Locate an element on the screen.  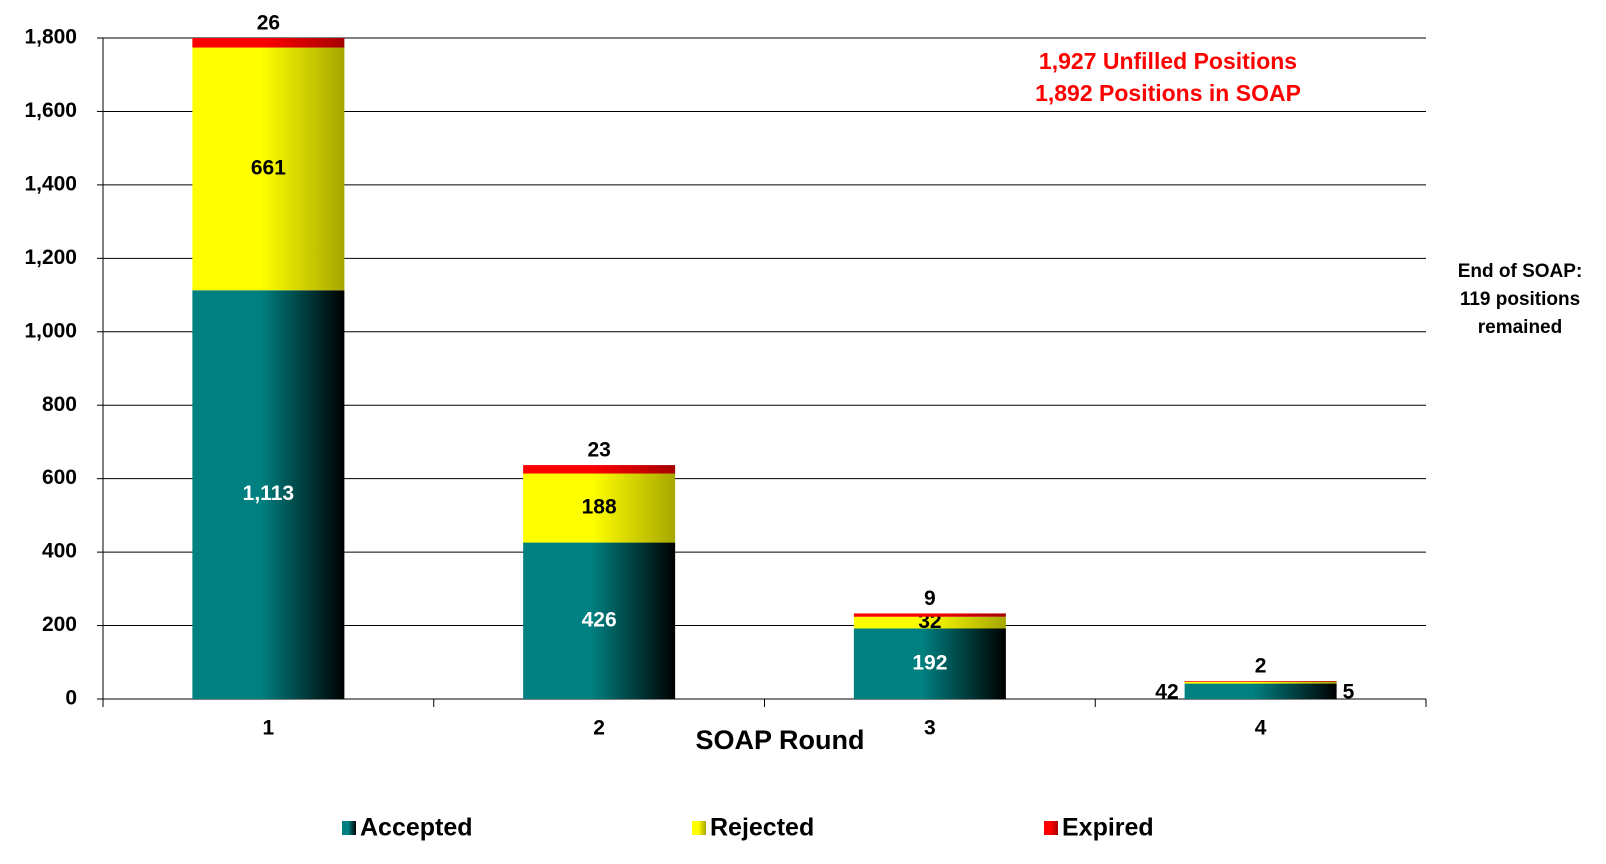
annotation: remained is located at coordinates (1520, 327).